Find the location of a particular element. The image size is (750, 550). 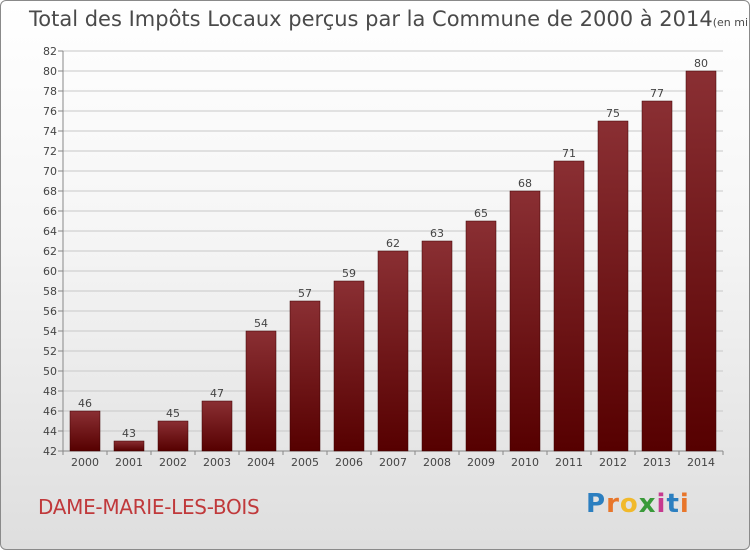

data-label: 45 is located at coordinates (173, 413).